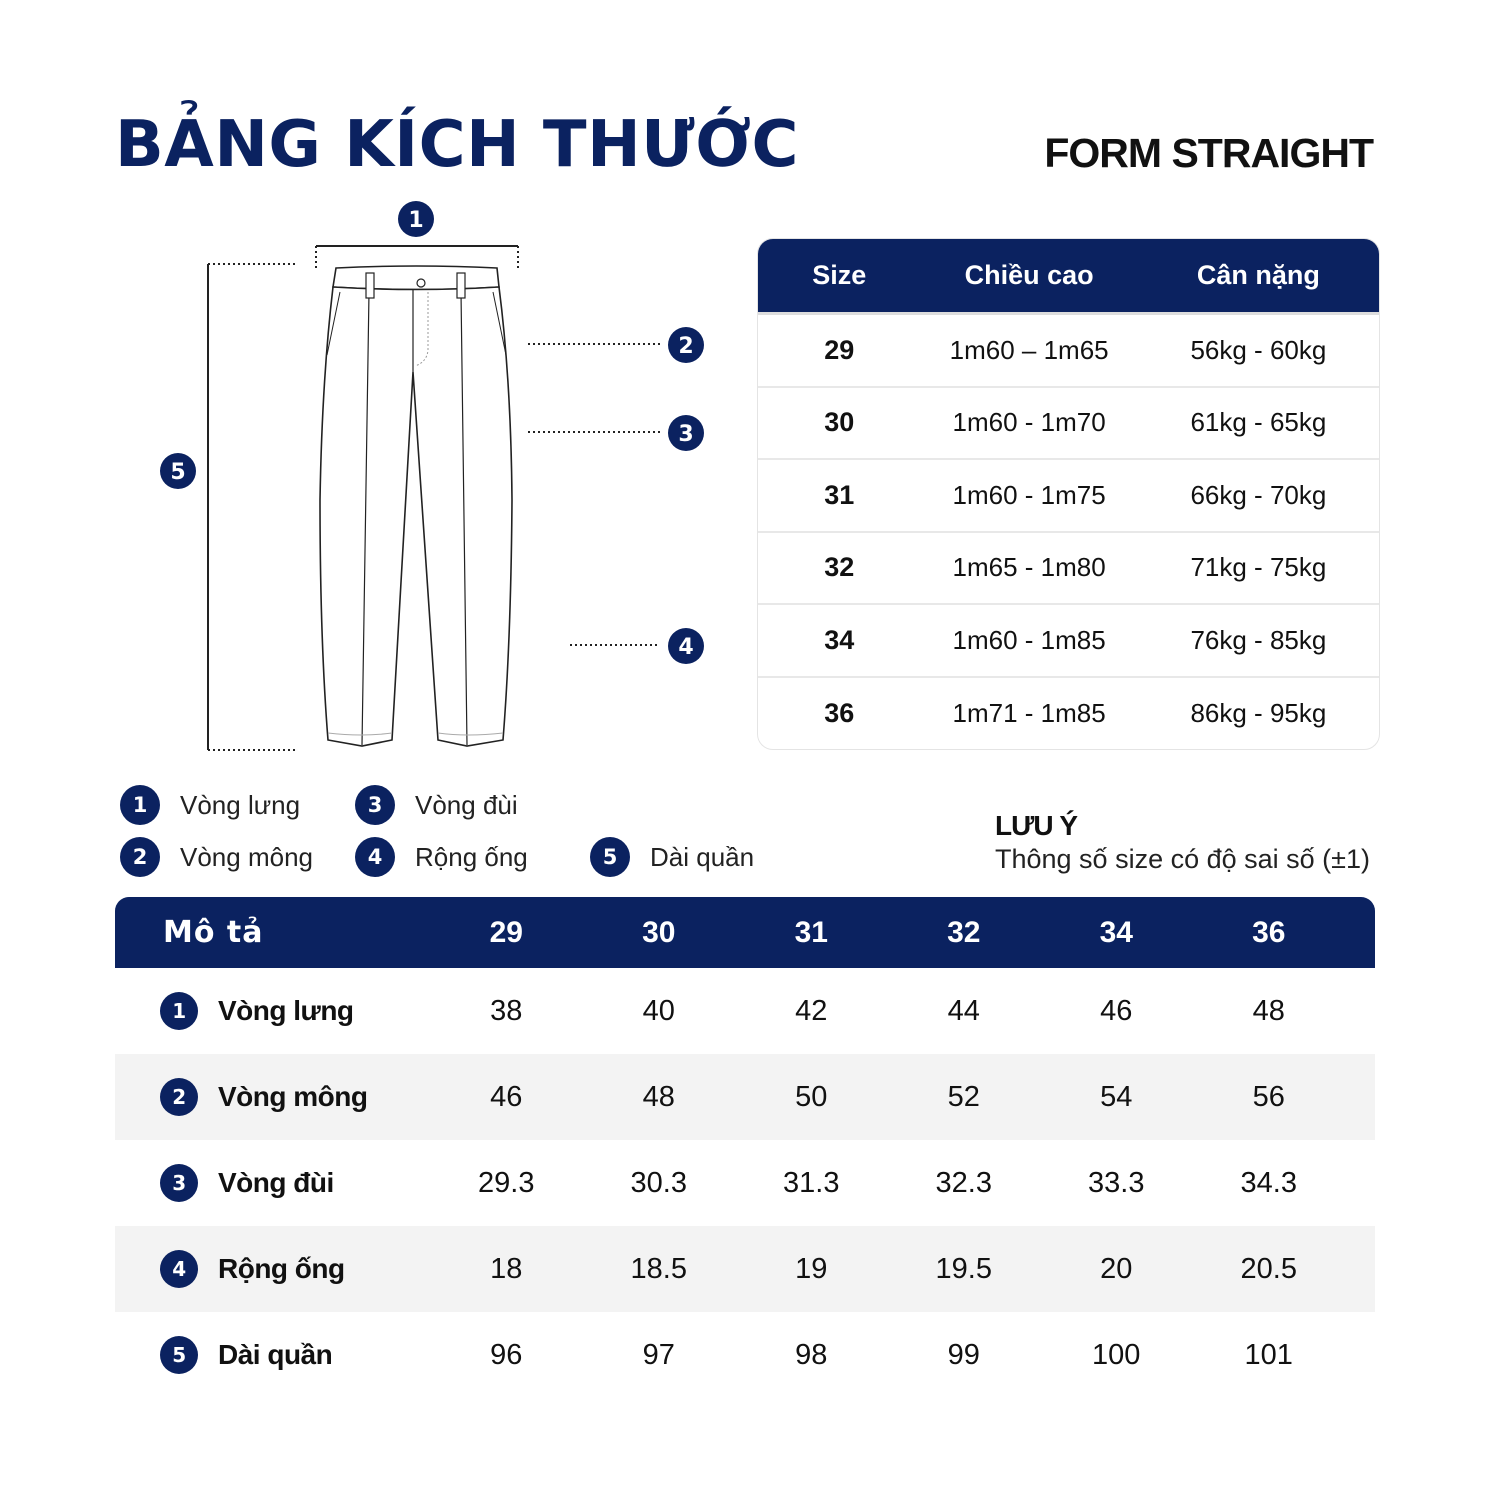 The image size is (1500, 1500). What do you see at coordinates (658, 1182) in the screenshot?
I see `measurement-value: 30.3` at bounding box center [658, 1182].